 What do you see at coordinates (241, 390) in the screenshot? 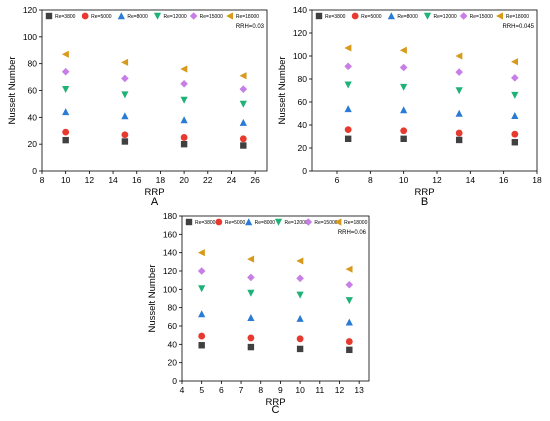
I see `x-tick-label: 7` at bounding box center [241, 390].